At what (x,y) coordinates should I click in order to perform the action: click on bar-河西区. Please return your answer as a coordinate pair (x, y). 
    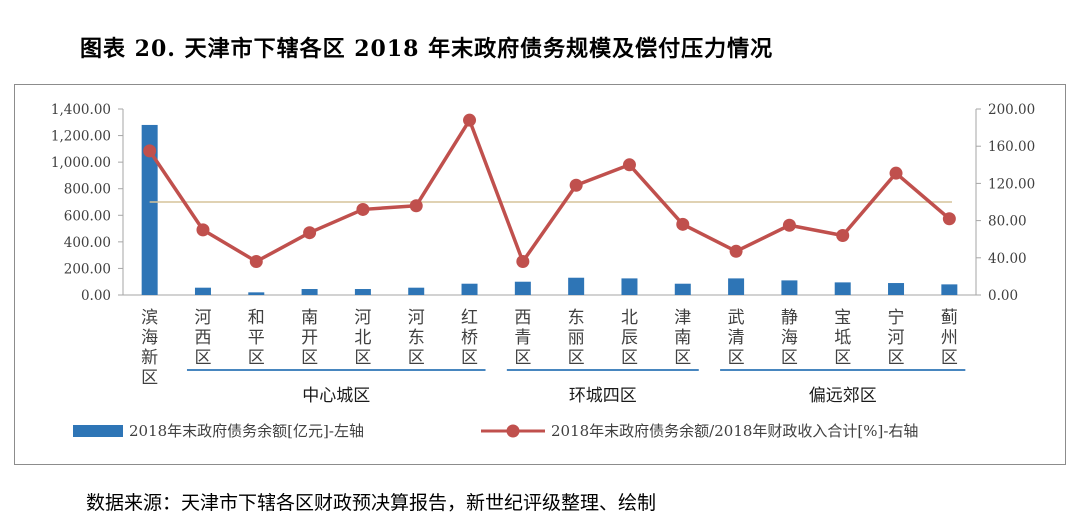
    Looking at the image, I should click on (202, 291).